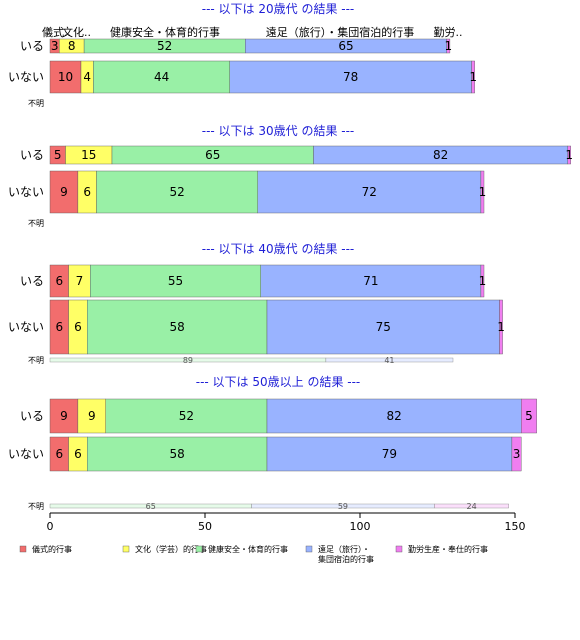  I want to click on data-label: 79, so click(389, 454).